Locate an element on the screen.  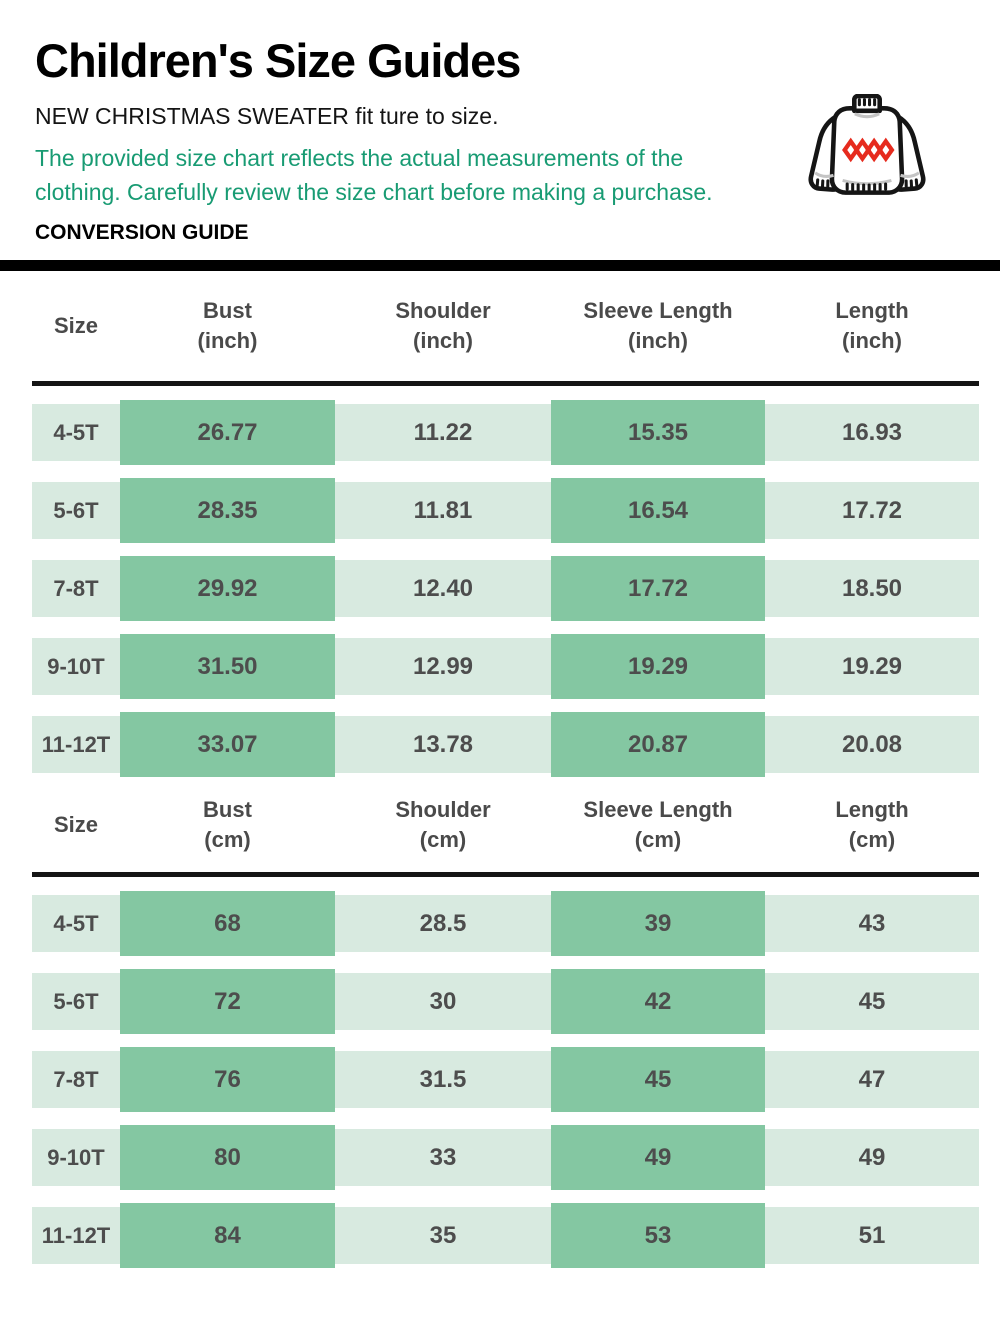
length-cell: 17.72 is located at coordinates (872, 511).